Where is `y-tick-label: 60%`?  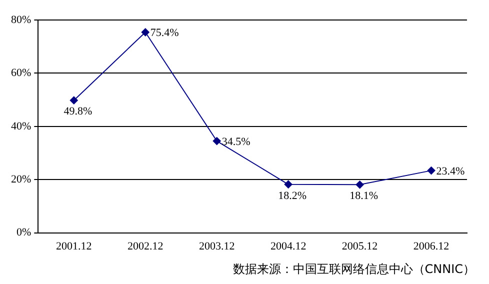
y-tick-label: 60% is located at coordinates (21, 73).